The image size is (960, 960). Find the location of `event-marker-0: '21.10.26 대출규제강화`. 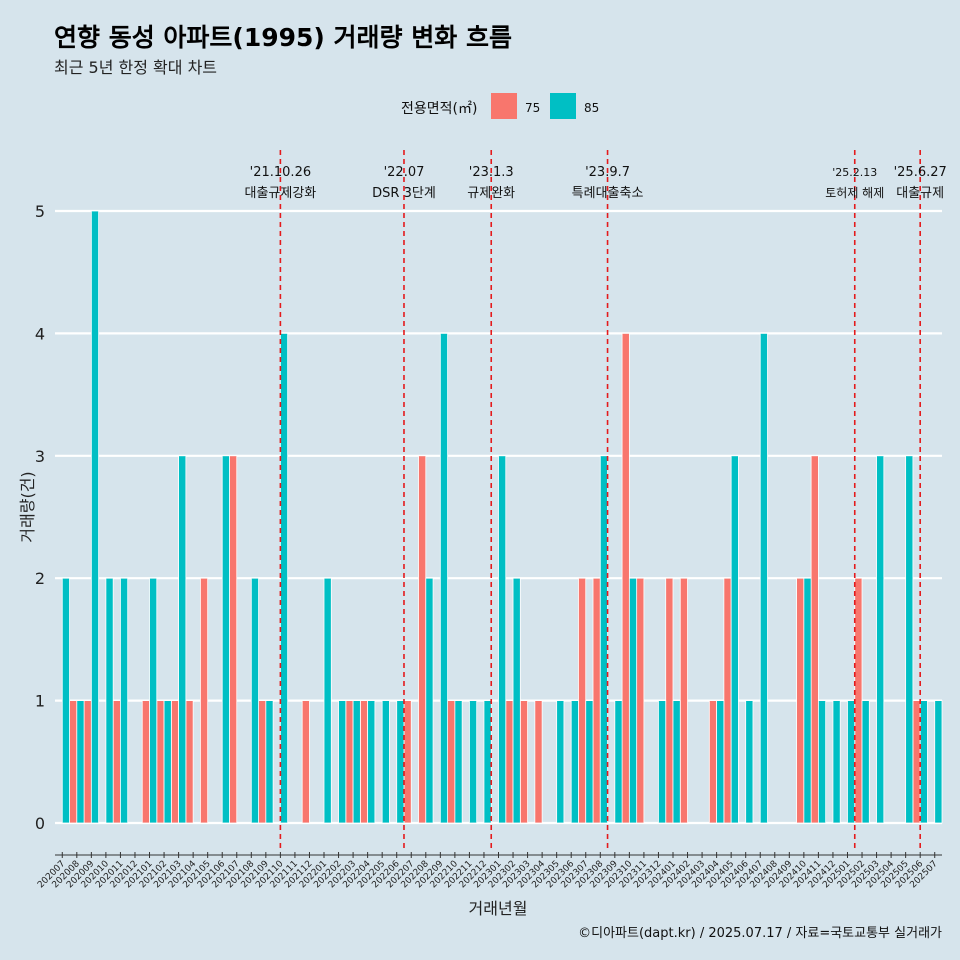

event-marker-0: '21.10.26 대출규제강화 is located at coordinates (281, 499).